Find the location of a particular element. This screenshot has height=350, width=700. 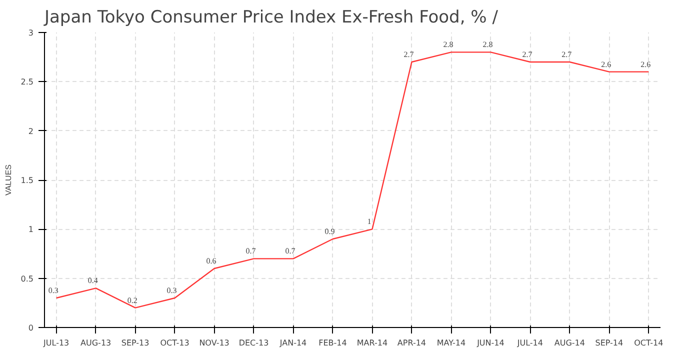

y-tick-label: 0 is located at coordinates (31, 328).